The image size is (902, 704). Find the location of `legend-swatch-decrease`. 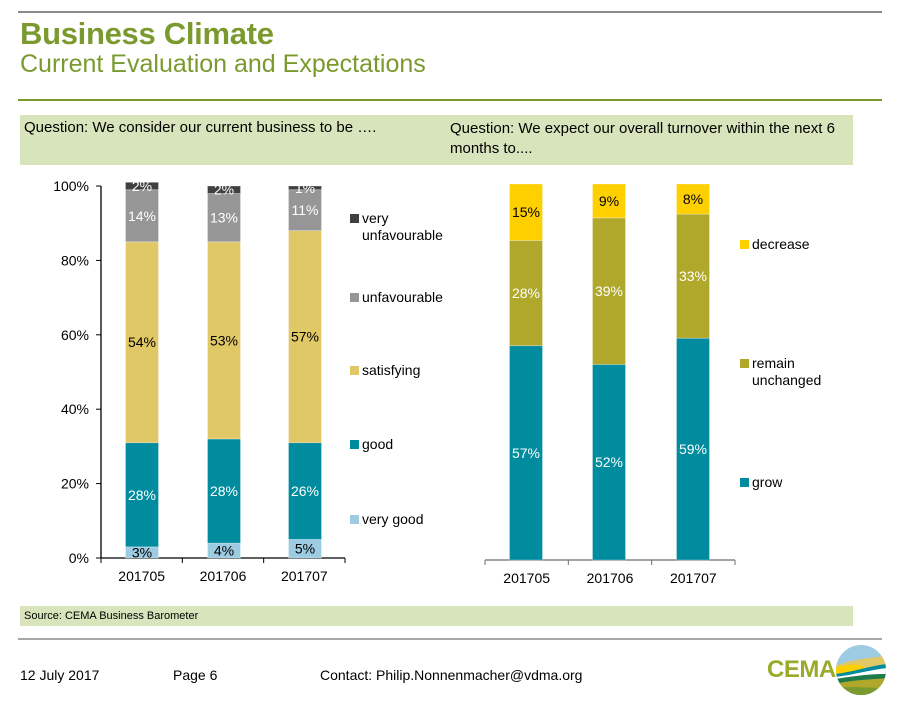

legend-swatch-decrease is located at coordinates (744, 244).